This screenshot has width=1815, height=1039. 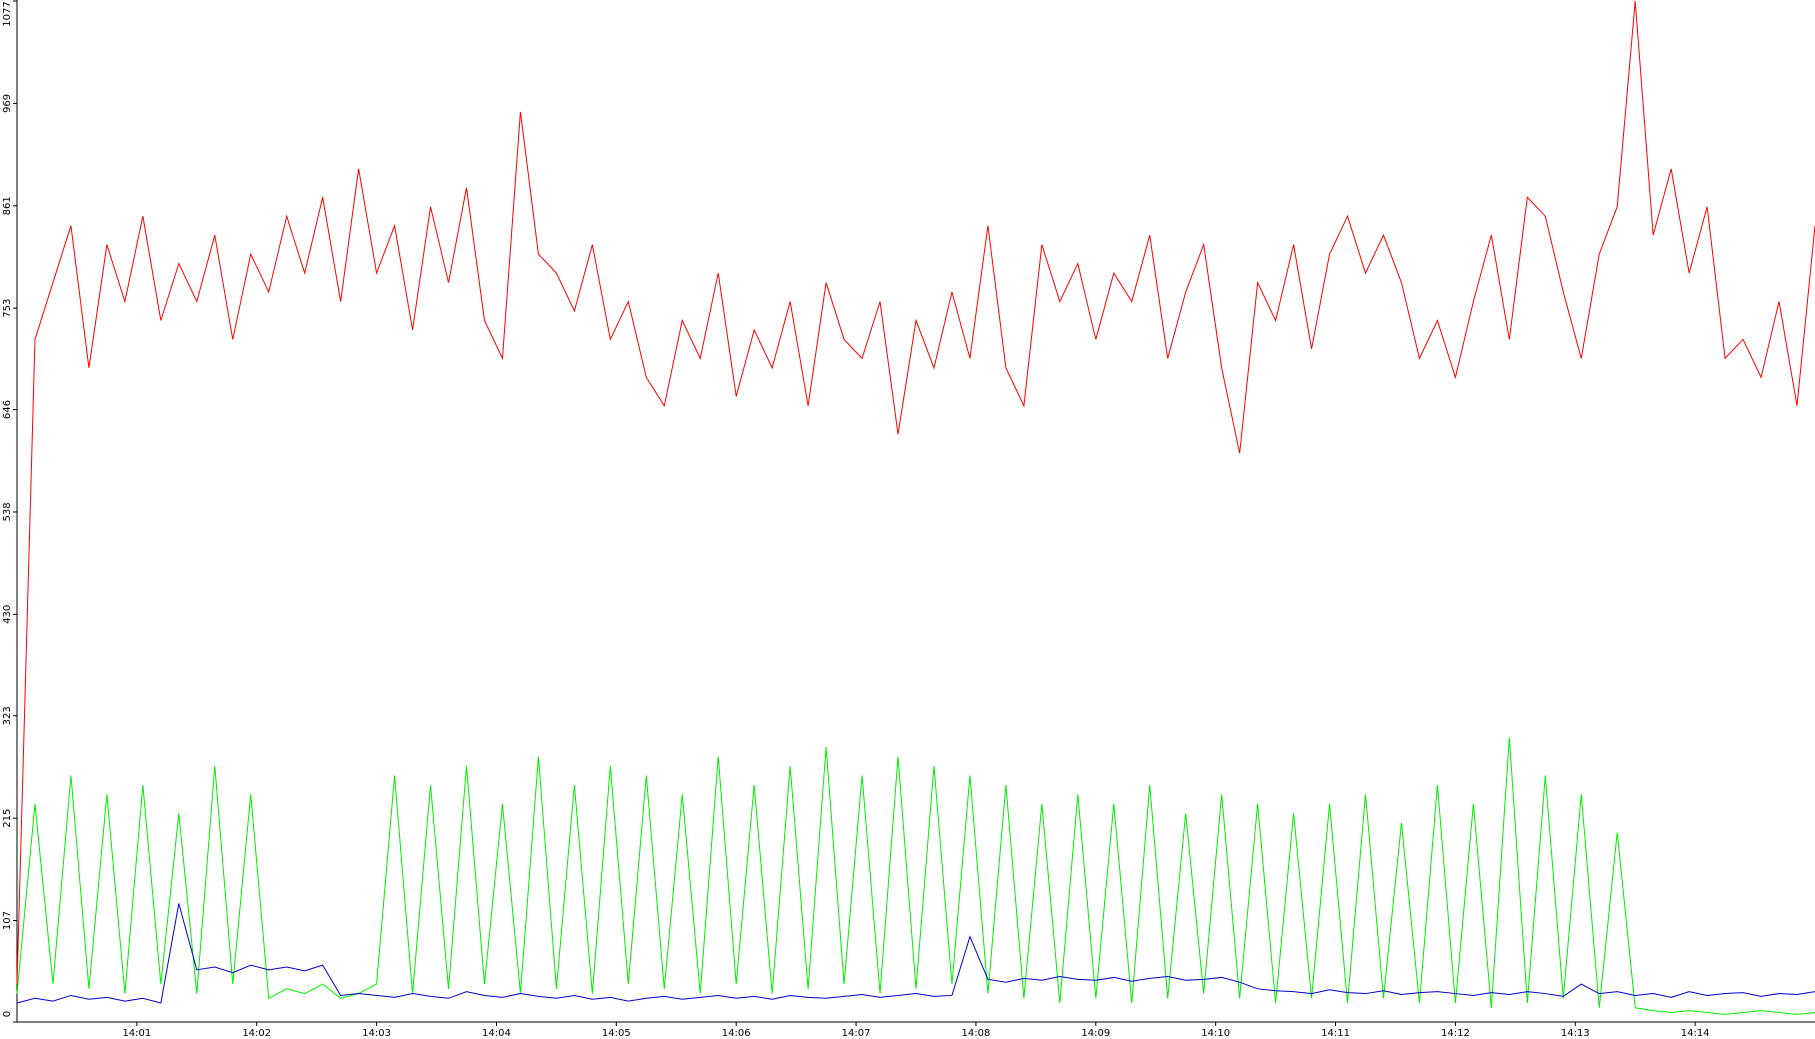 I want to click on x-tick-label: 14:10, so click(x=1215, y=1033).